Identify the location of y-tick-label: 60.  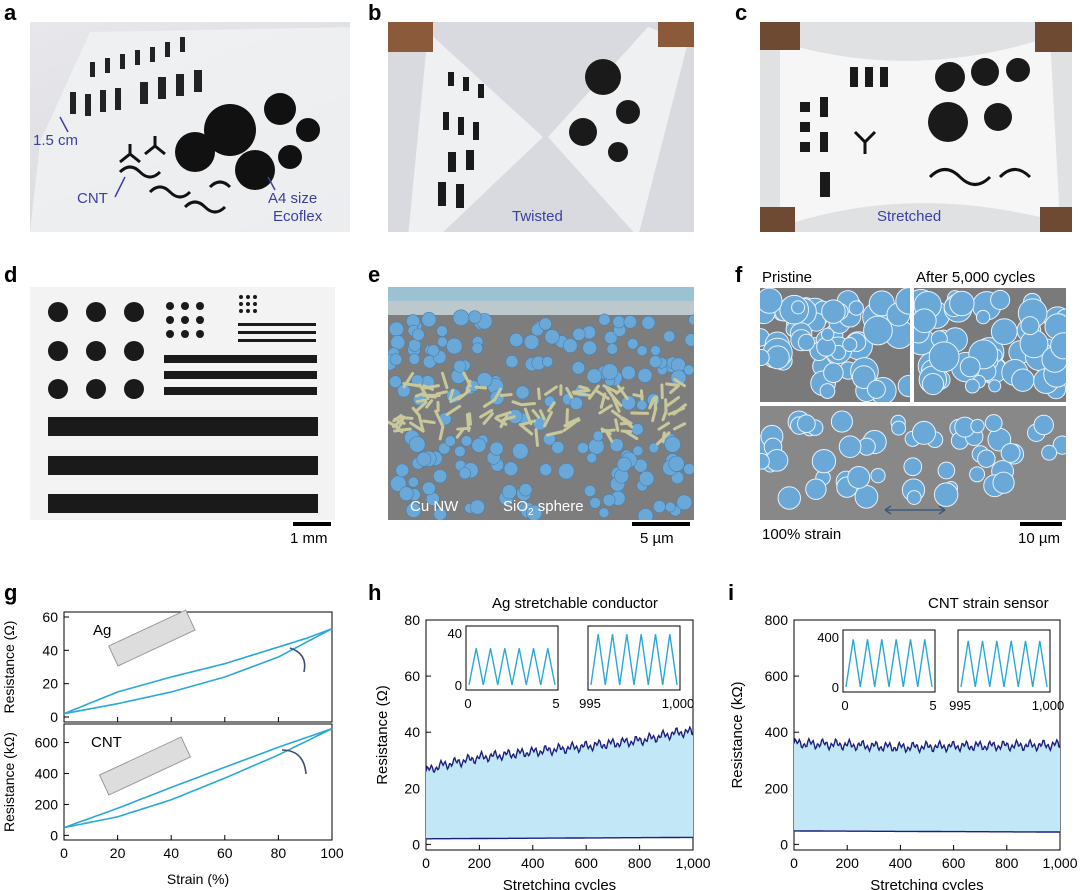
(412, 676).